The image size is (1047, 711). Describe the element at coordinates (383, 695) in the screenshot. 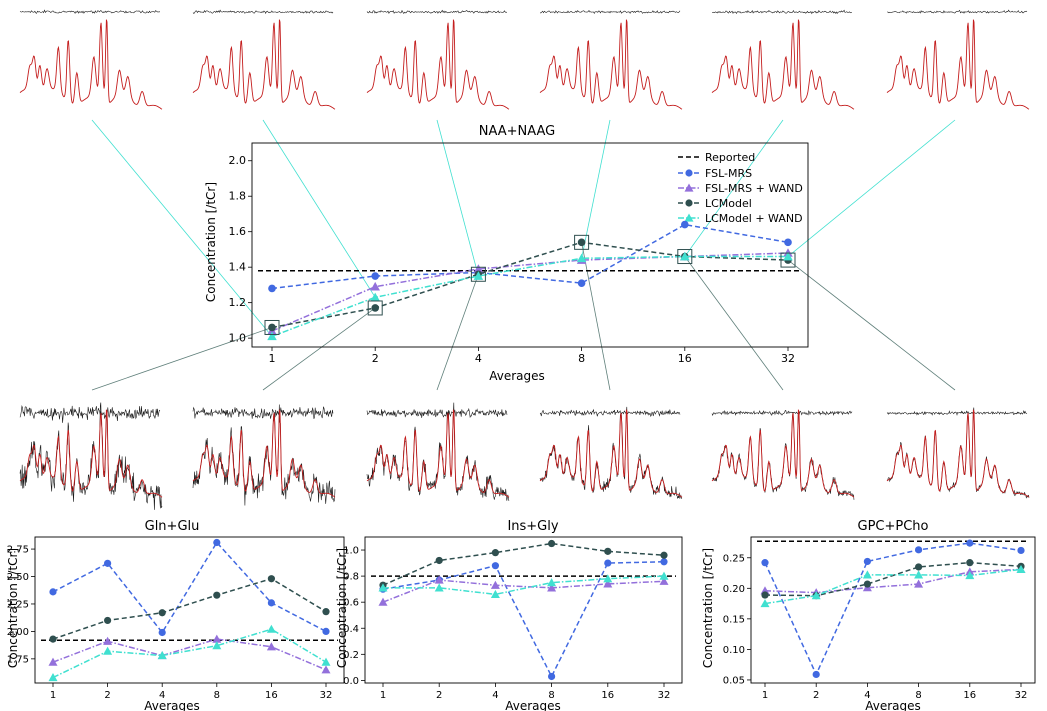

I see `x-tick-label: 1` at that location.